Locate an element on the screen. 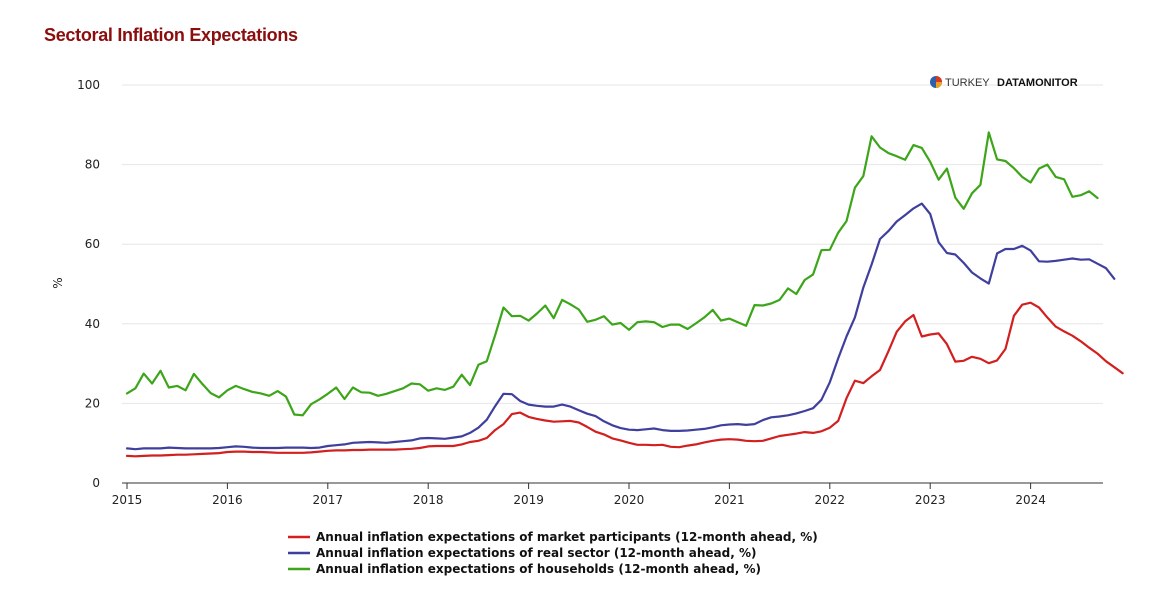 The width and height of the screenshot is (1162, 612). y-tick-label: 80 is located at coordinates (92, 165).